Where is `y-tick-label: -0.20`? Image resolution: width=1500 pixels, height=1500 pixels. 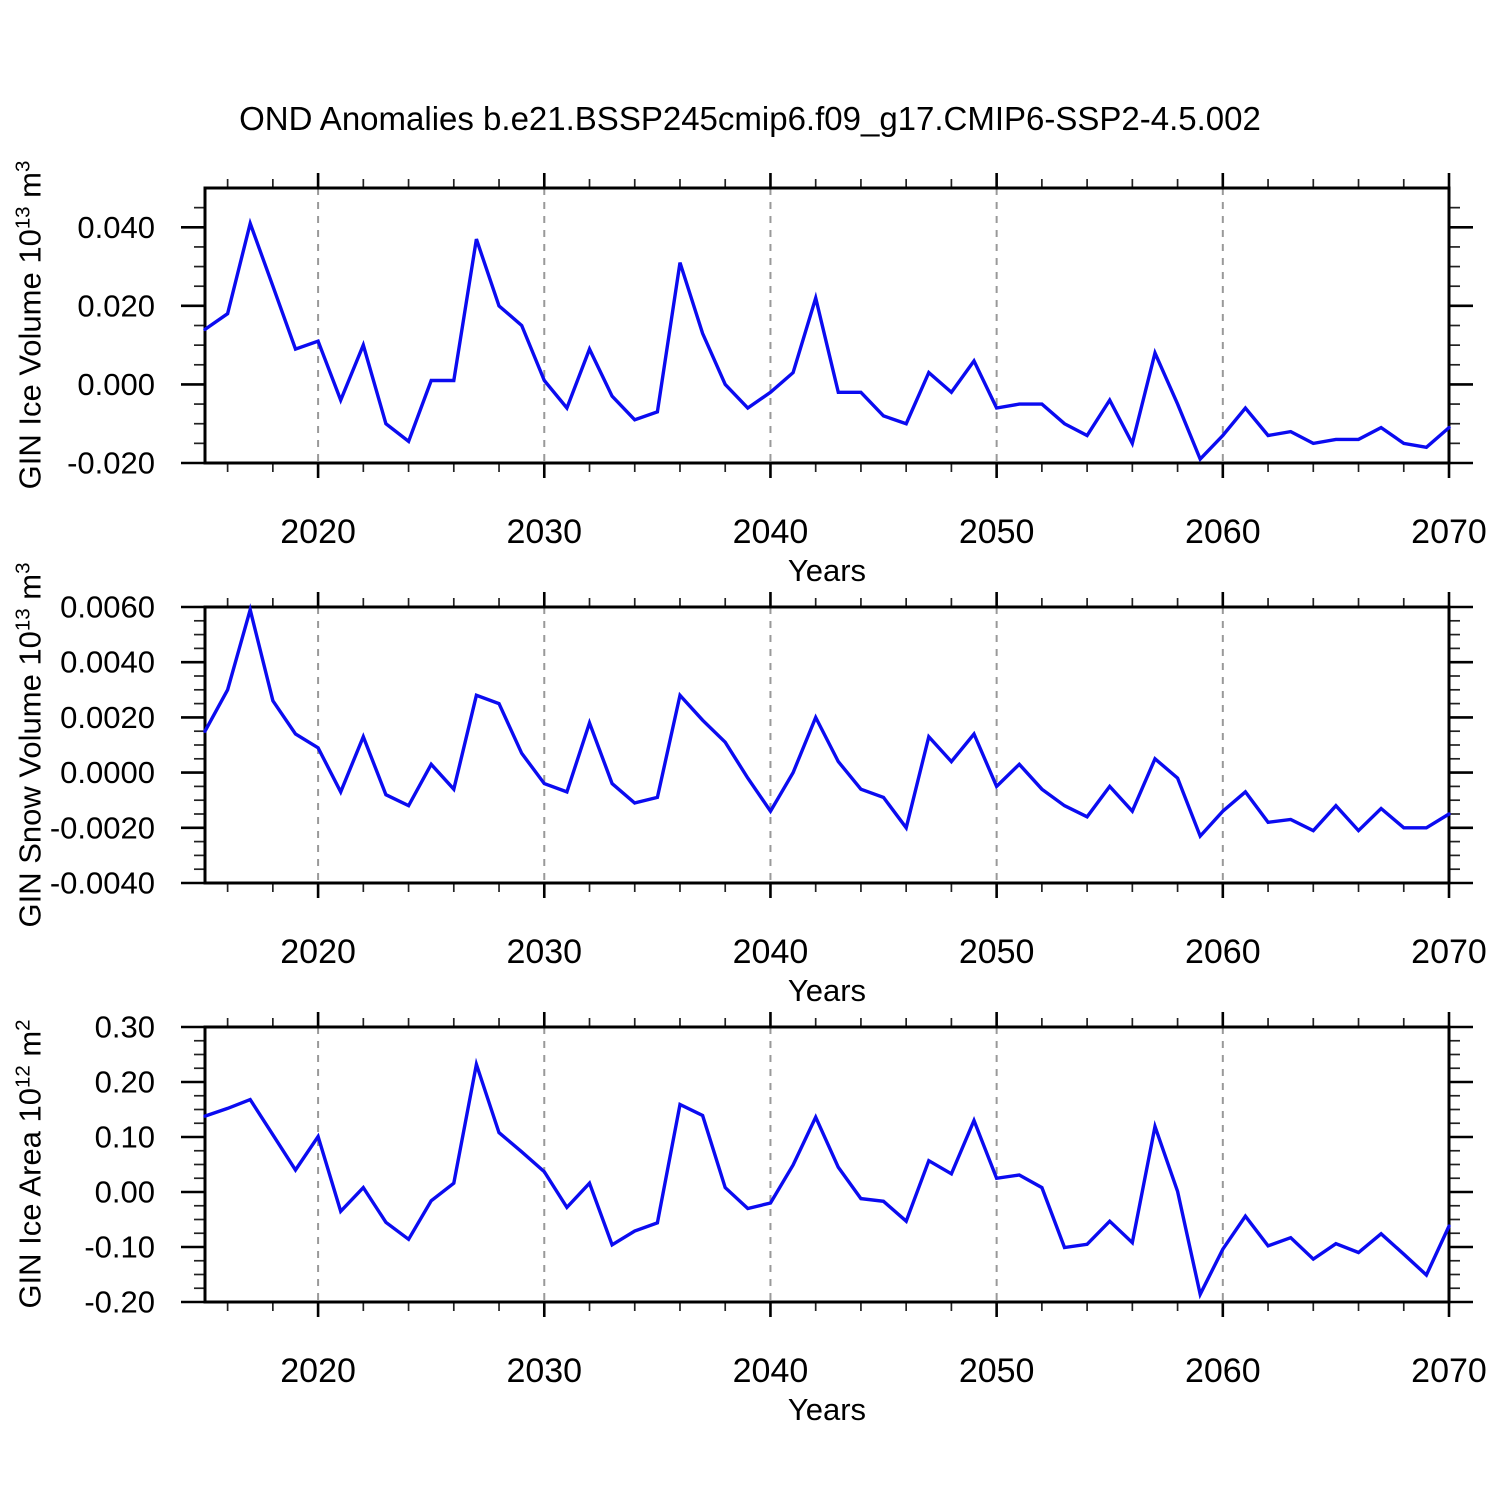
y-tick-label: -0.20 is located at coordinates (119, 1302).